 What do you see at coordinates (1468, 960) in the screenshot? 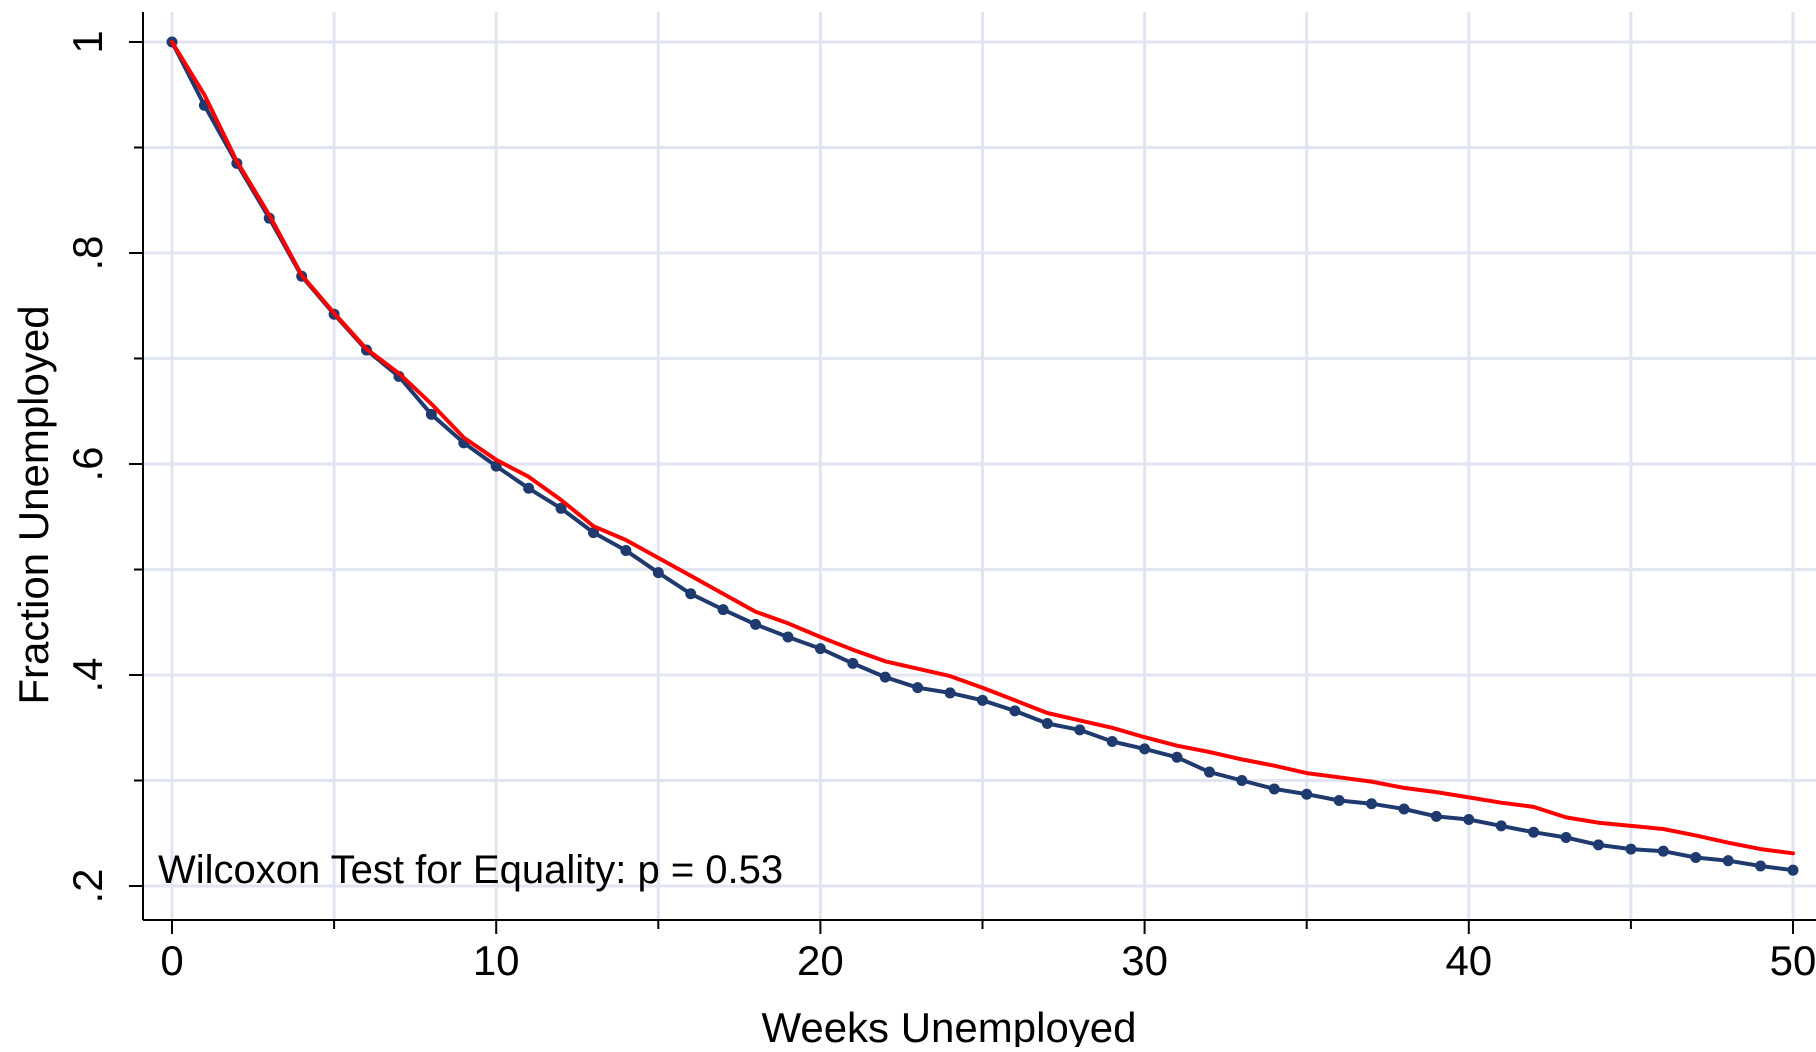
I see `x-tick-label-40: 40` at bounding box center [1468, 960].